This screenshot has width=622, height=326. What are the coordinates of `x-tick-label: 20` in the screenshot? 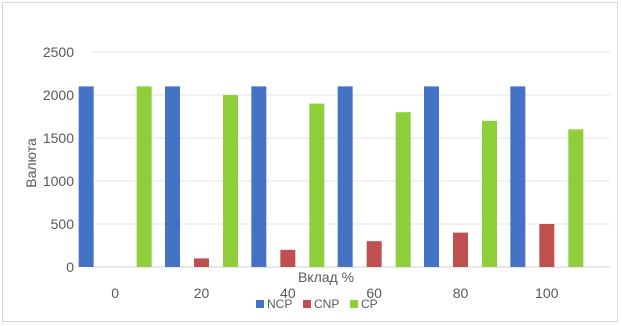 It's located at (202, 293).